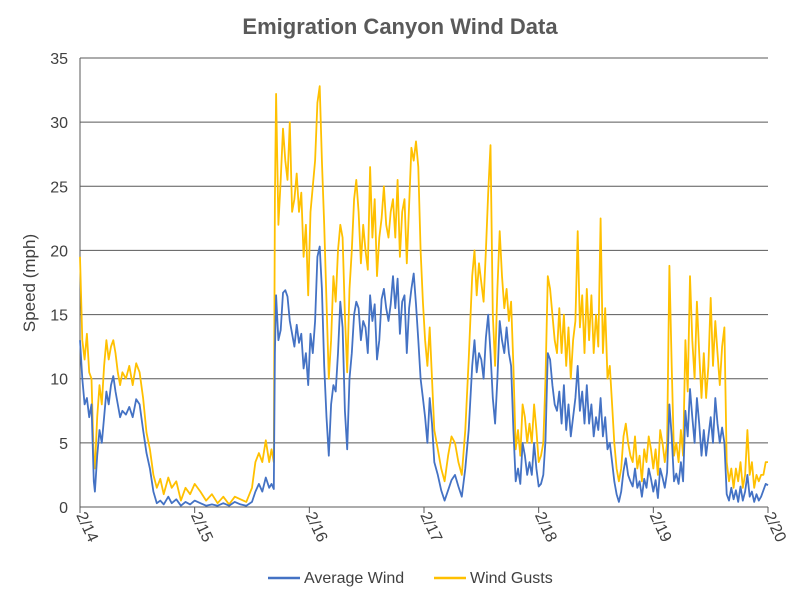  Describe the element at coordinates (59, 123) in the screenshot. I see `y-tick-label: 30` at that location.